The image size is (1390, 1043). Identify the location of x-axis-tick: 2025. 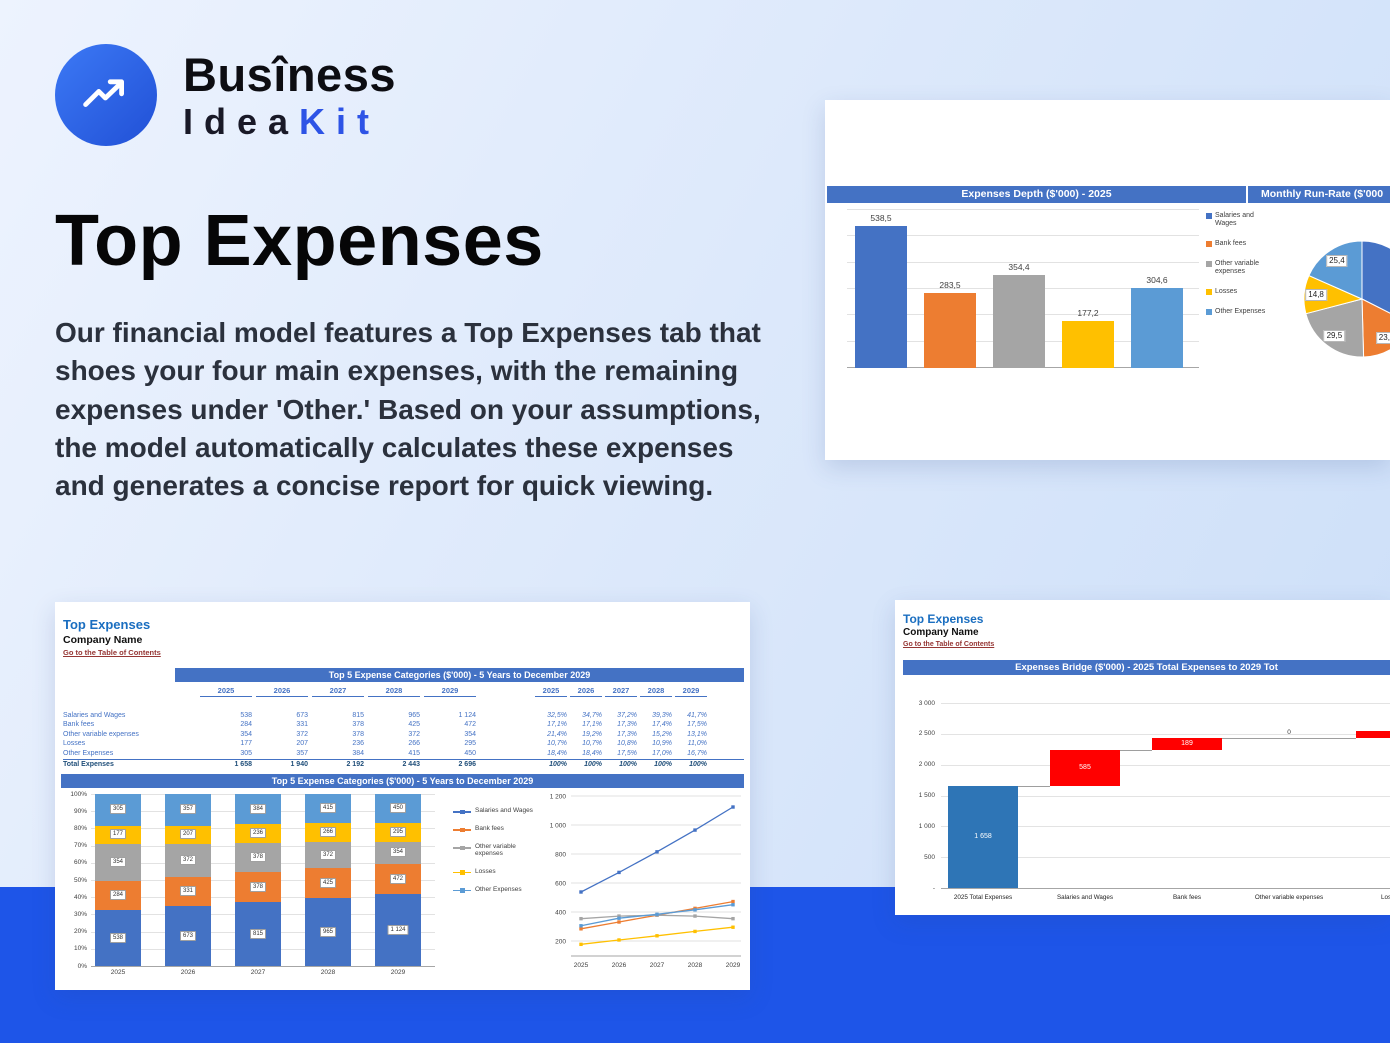
(118, 972).